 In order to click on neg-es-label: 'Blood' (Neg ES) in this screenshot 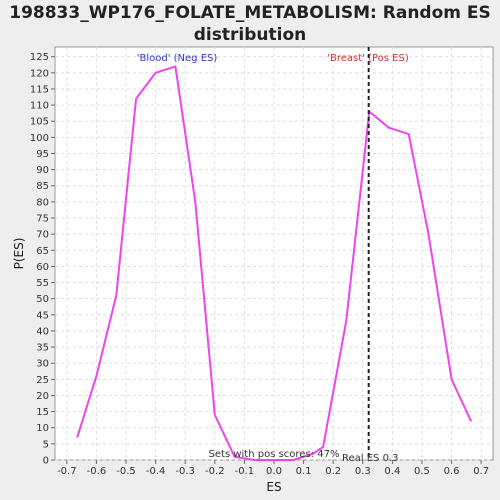, I will do `click(177, 58)`.